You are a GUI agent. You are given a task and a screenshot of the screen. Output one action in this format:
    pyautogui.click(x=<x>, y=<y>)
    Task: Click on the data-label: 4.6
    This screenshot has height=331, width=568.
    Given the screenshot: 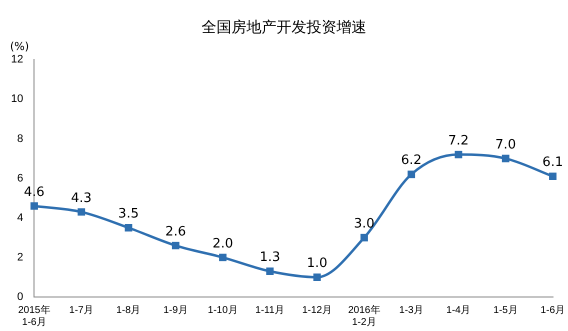 What is the action you would take?
    pyautogui.click(x=34, y=192)
    